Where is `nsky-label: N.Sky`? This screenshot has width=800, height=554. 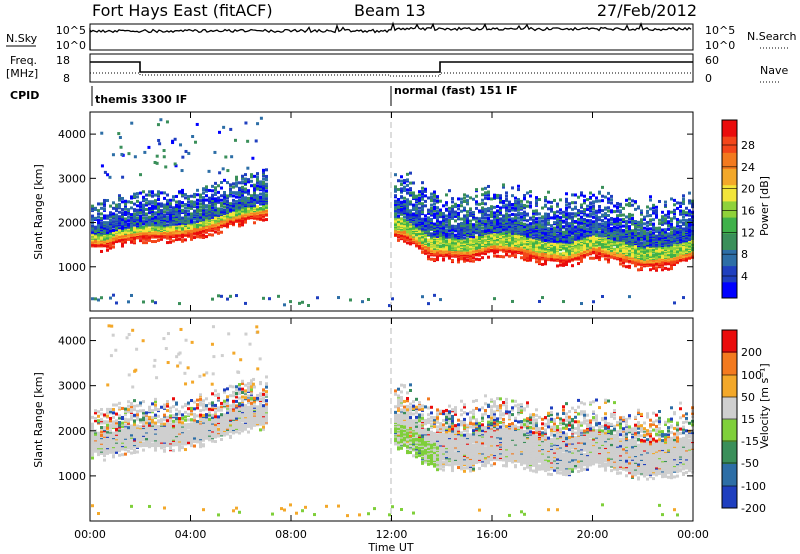 nsky-label: N.Sky is located at coordinates (22, 38).